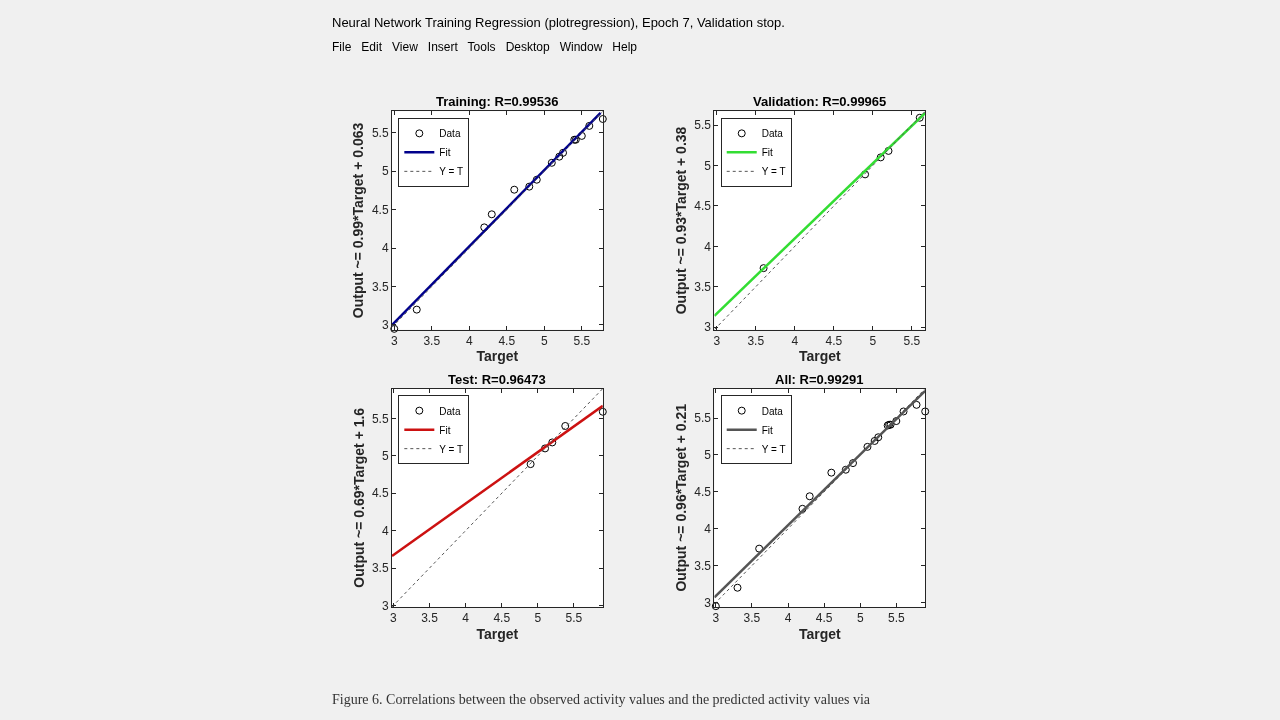 The width and height of the screenshot is (1280, 720). I want to click on chart-title: Training: R=0.99536, so click(497, 101).